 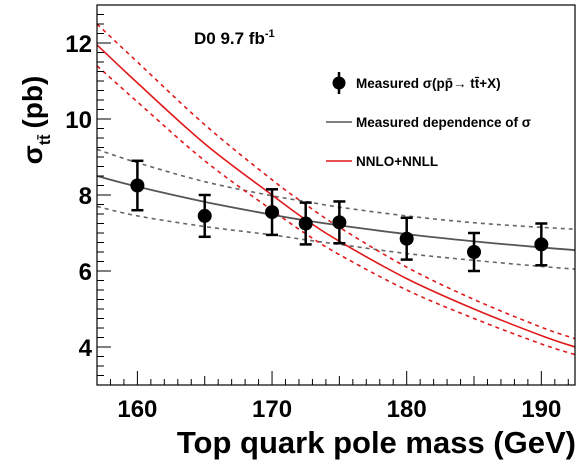 I want to click on dependence-line, so click(x=336, y=213).